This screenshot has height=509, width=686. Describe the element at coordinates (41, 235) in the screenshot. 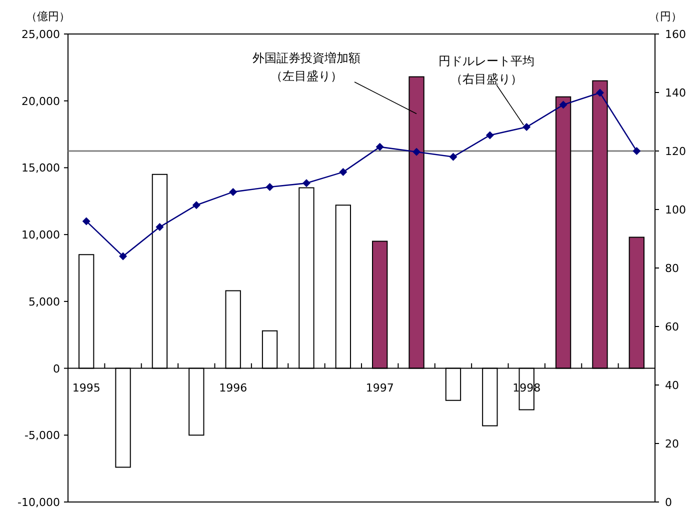

I see `y-tick-label: 10,000` at that location.